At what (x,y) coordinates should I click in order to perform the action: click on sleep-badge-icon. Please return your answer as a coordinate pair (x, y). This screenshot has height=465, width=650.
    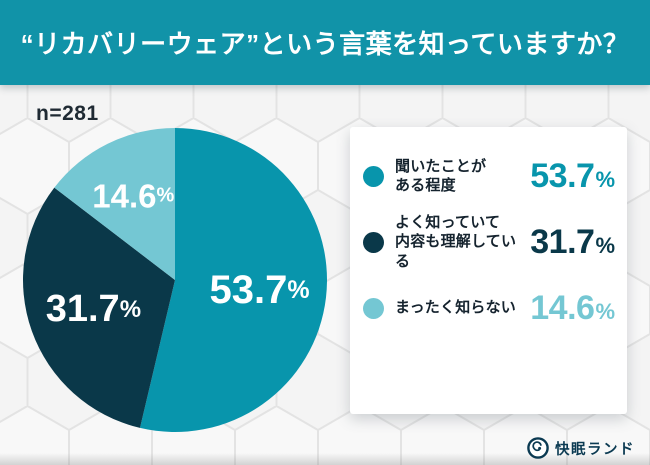
    Looking at the image, I should click on (538, 448).